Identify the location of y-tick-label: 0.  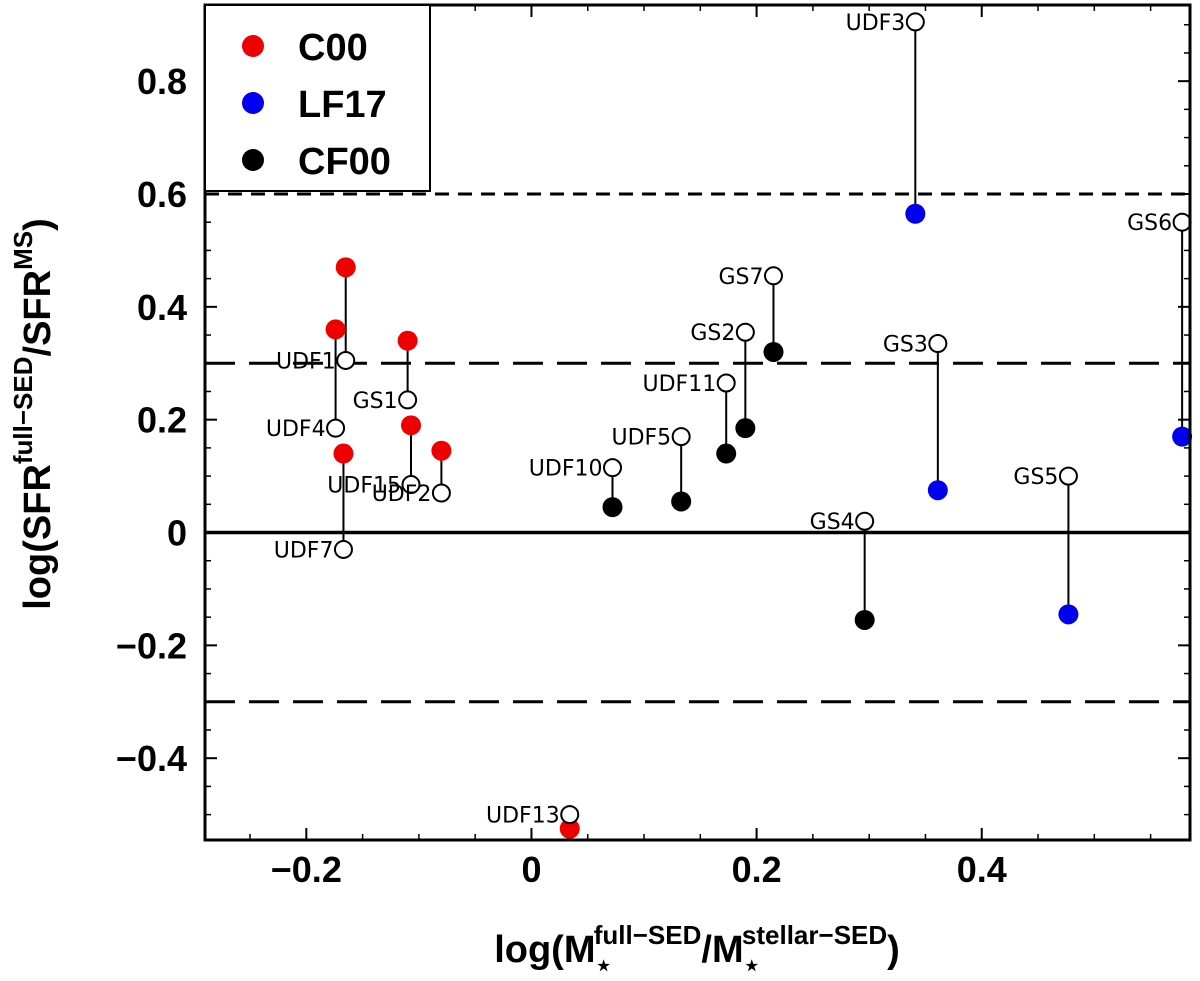
(177, 533).